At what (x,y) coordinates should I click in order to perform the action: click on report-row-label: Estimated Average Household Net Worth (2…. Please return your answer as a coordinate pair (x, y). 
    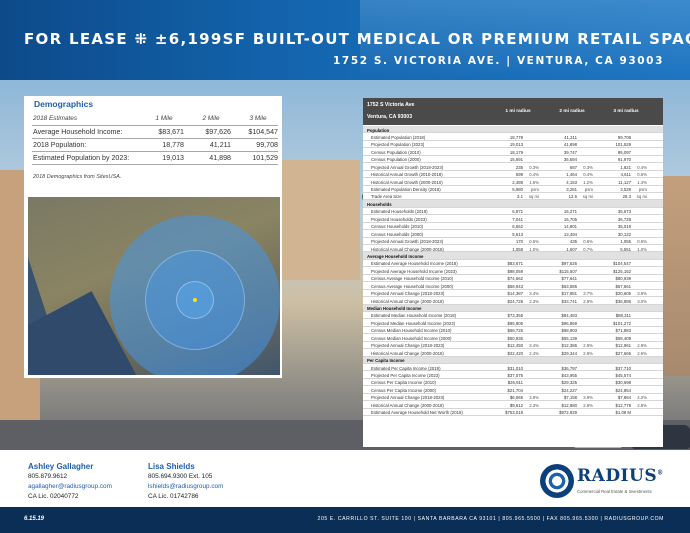
    Looking at the image, I should click on (417, 413).